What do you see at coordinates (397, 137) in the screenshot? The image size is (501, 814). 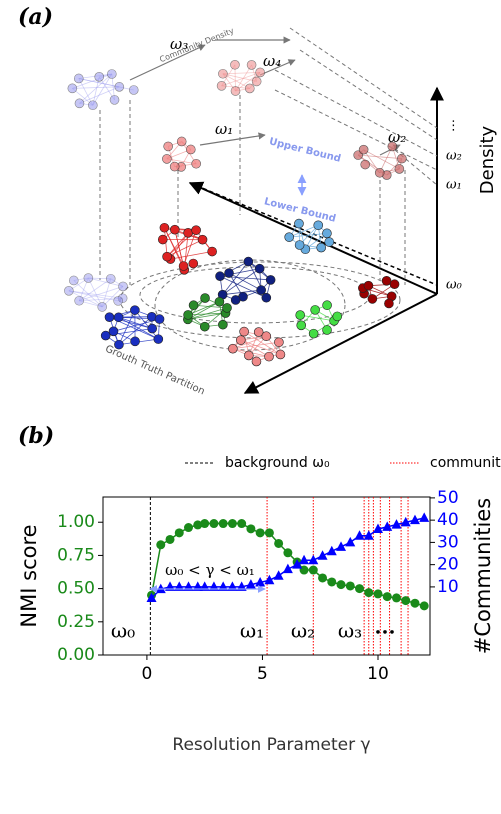 I see `annotation: ω₂` at bounding box center [397, 137].